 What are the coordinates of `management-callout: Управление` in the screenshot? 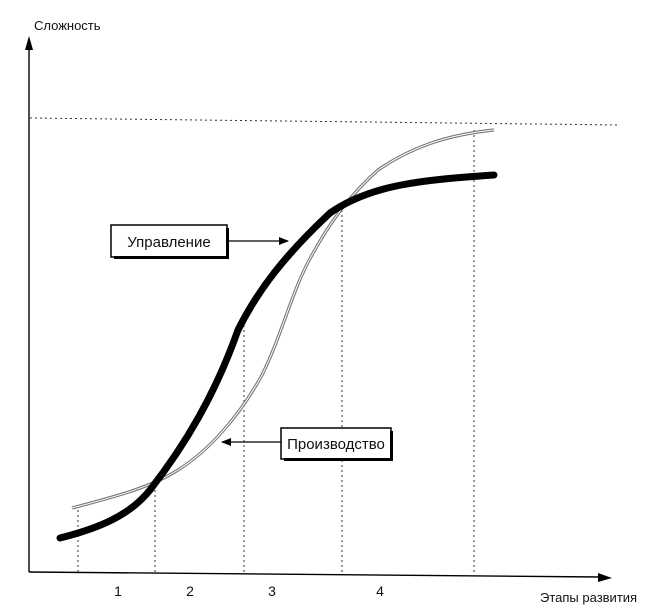 It's located at (199, 241).